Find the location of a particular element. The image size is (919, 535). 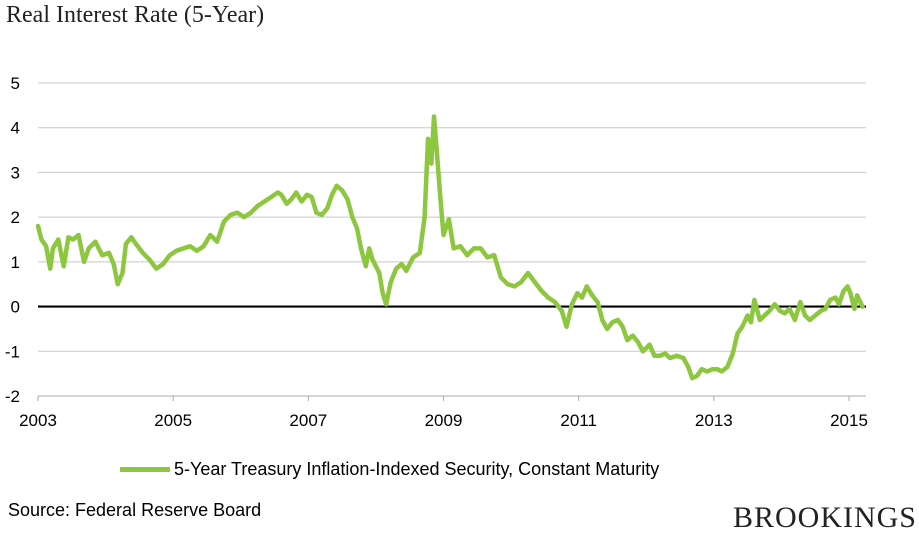

y-axis-tick-labels: 5 4 3 2 1 0 -1 -2 is located at coordinates (12, 240).